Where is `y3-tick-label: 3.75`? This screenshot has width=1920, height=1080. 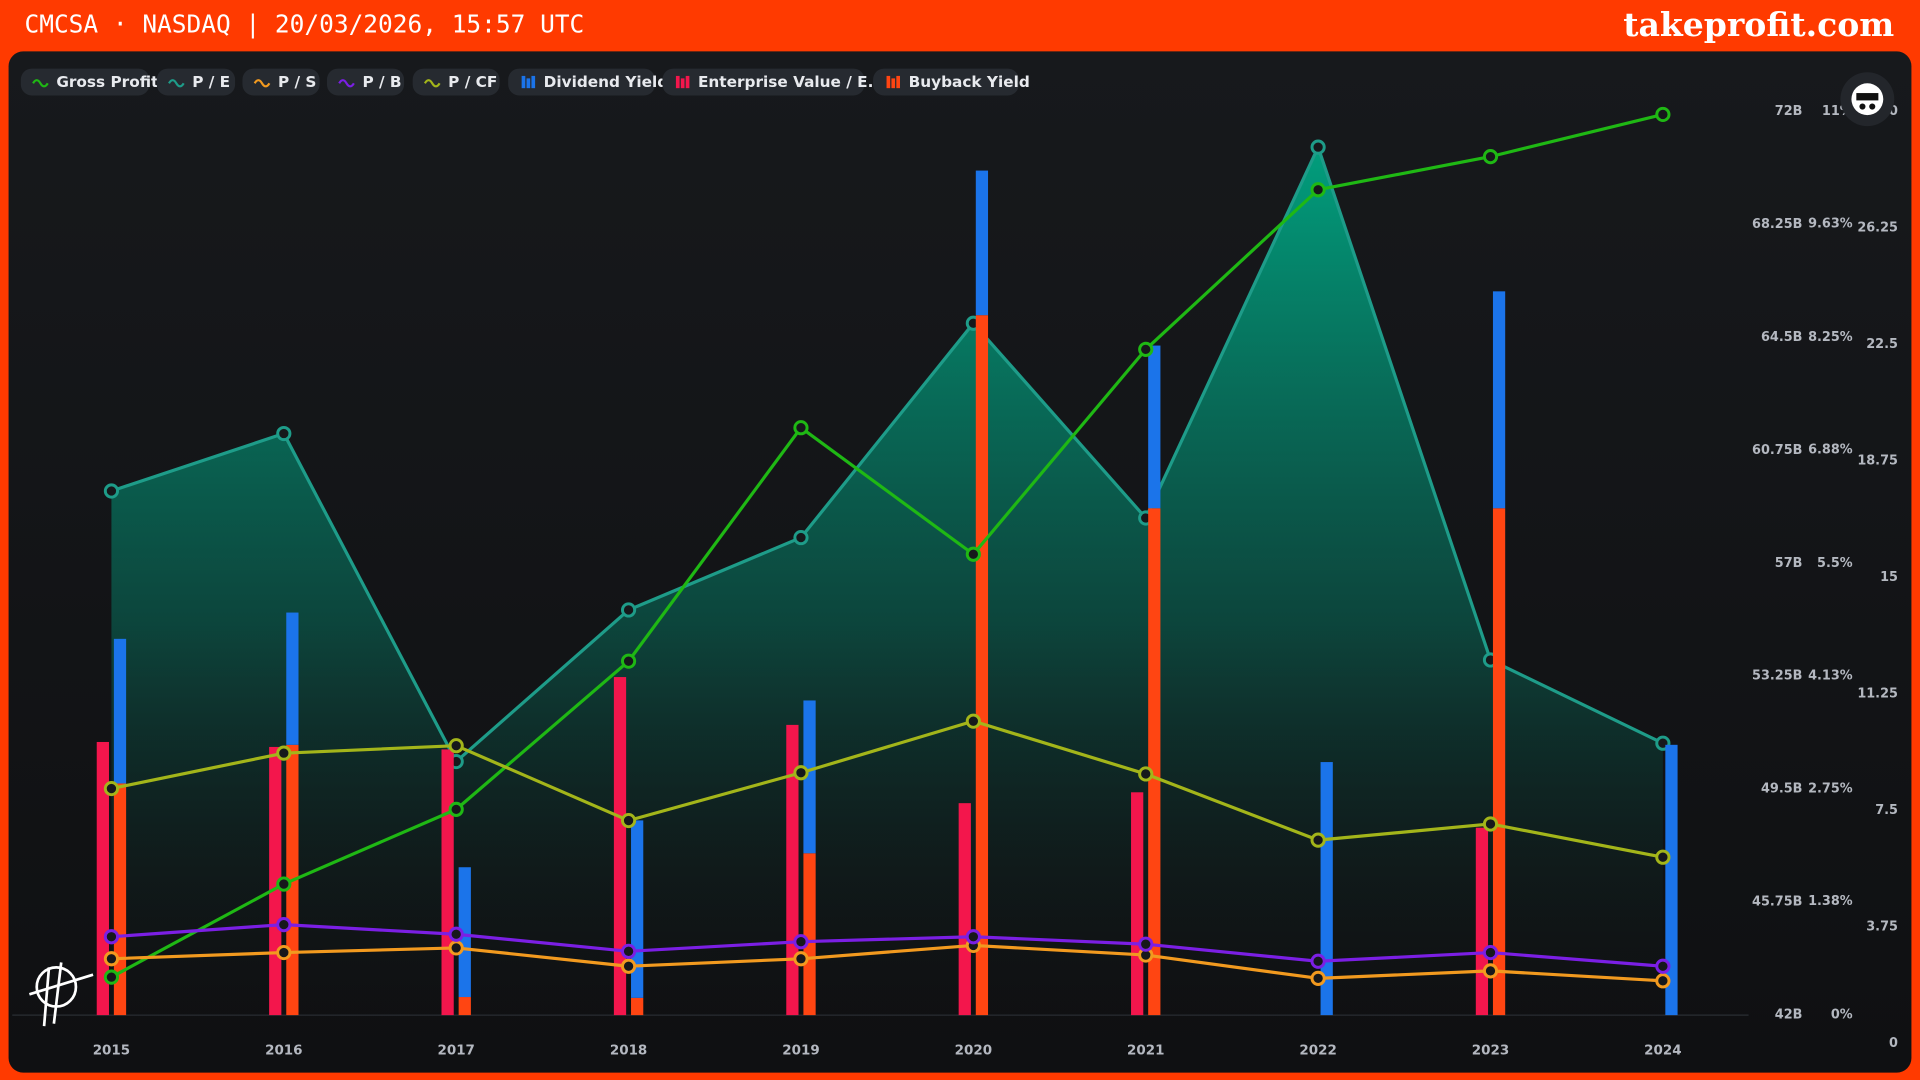
y3-tick-label: 3.75 is located at coordinates (1882, 926).